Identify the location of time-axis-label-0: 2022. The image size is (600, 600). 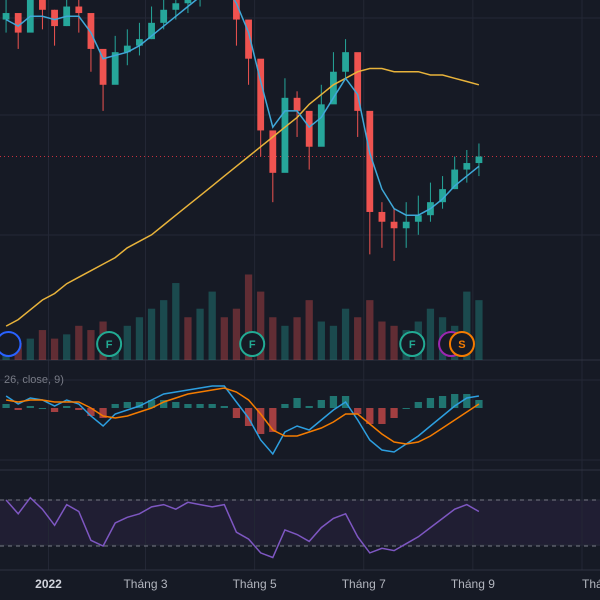
(48, 584).